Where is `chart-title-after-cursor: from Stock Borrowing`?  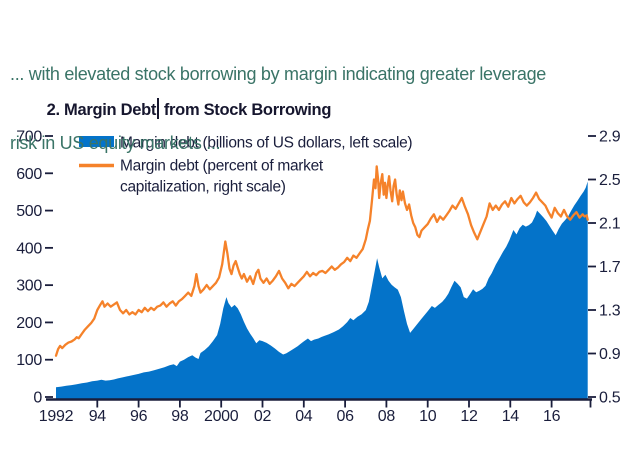 chart-title-after-cursor: from Stock Borrowing is located at coordinates (245, 110).